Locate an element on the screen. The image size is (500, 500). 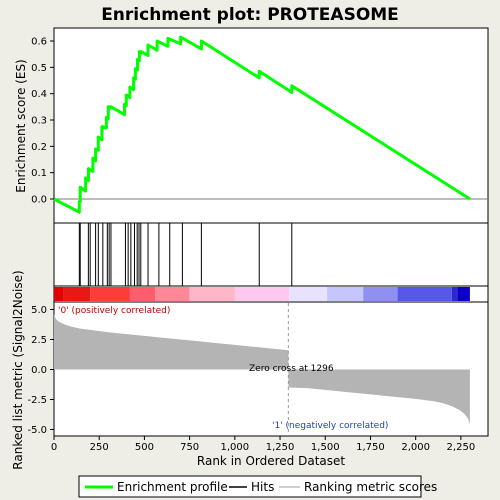
es-ytick-label: 0.5 is located at coordinates (39, 68).